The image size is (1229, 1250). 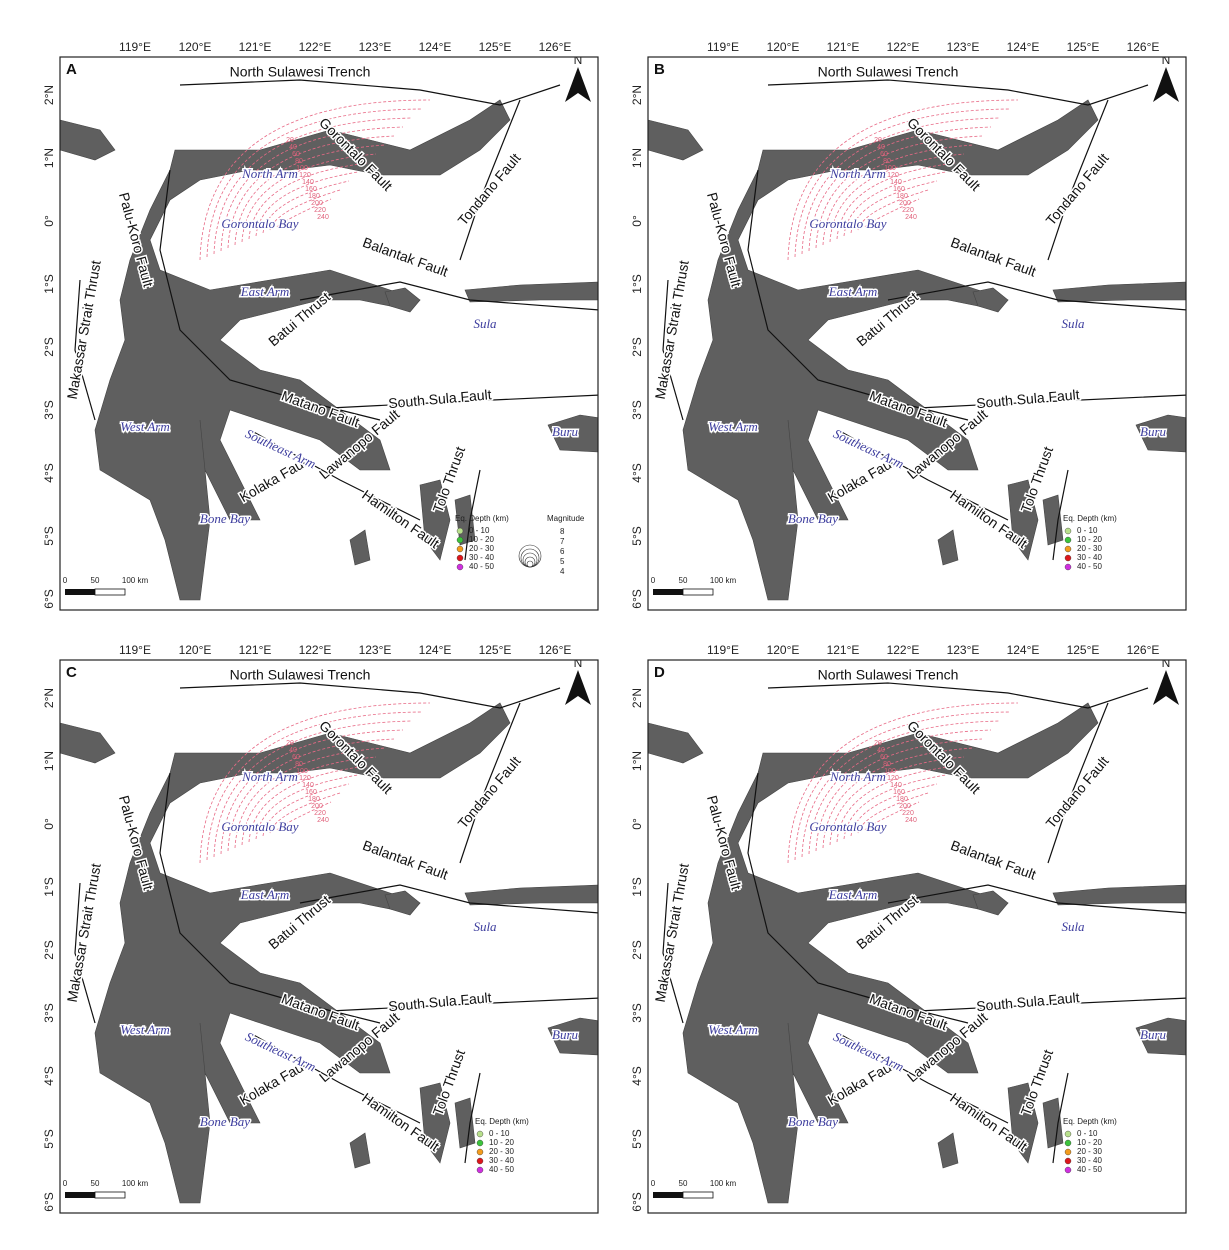 I want to click on contour-label: 120, so click(x=893, y=175).